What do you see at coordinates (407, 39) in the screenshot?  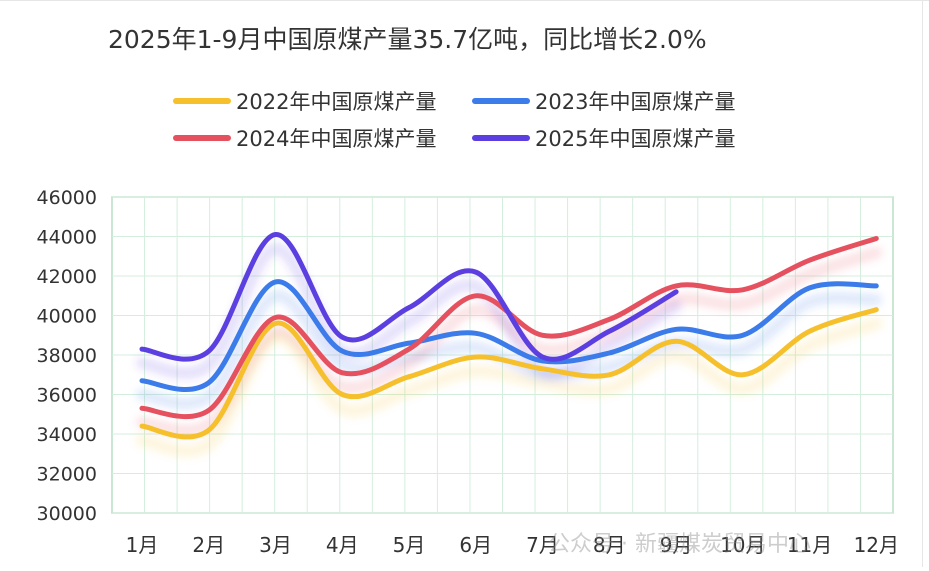 I see `chart-title: 2025年1-9月中国原煤产量35.7亿吨，同比增长2.0%` at bounding box center [407, 39].